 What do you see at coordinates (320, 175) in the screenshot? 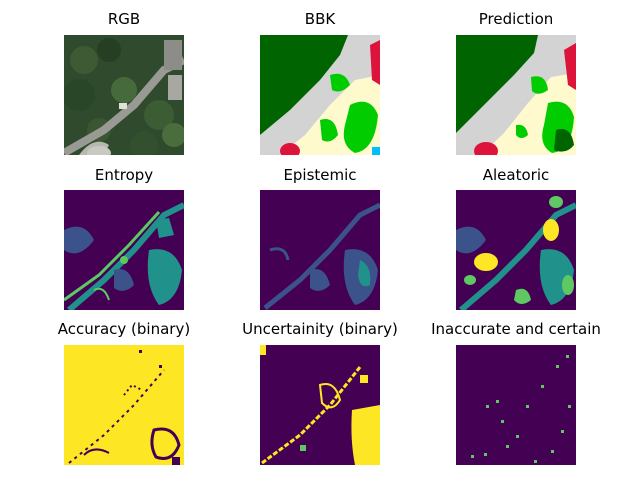
I see `panel-title-epistemic: Epistemic` at bounding box center [320, 175].